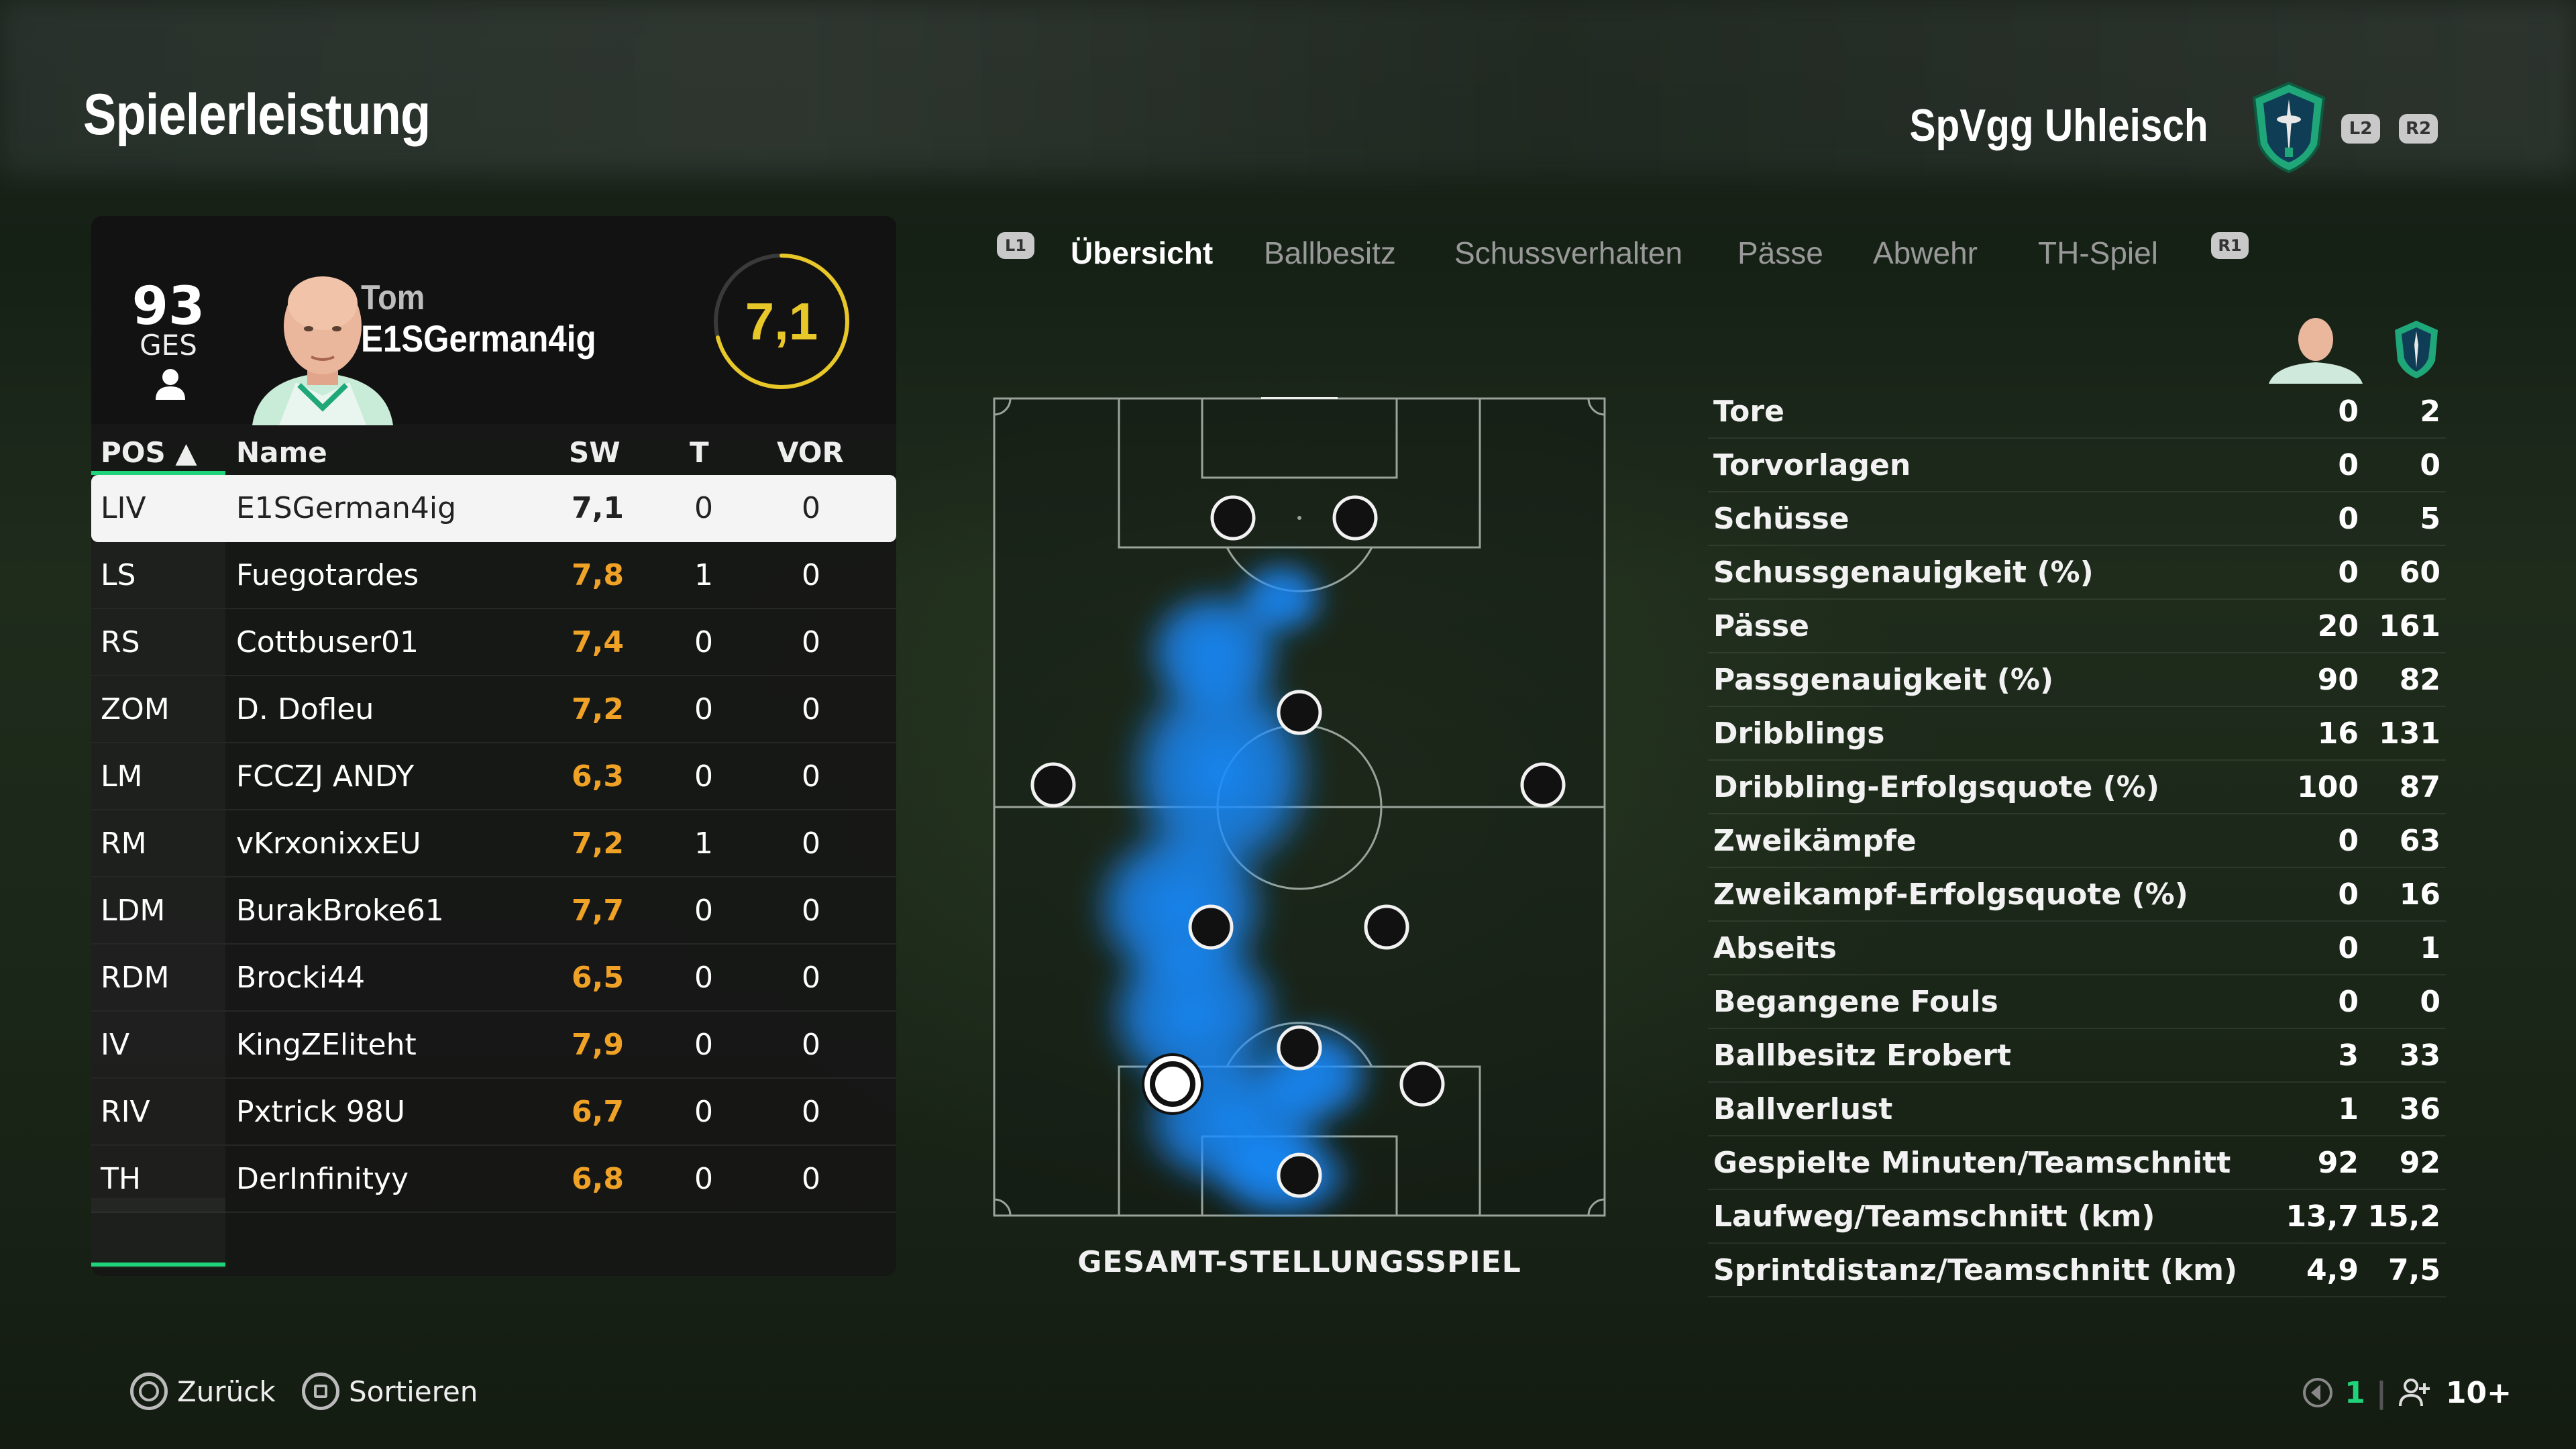 The height and width of the screenshot is (1449, 2576). What do you see at coordinates (1781, 519) in the screenshot?
I see `stat-label: Schüsse` at bounding box center [1781, 519].